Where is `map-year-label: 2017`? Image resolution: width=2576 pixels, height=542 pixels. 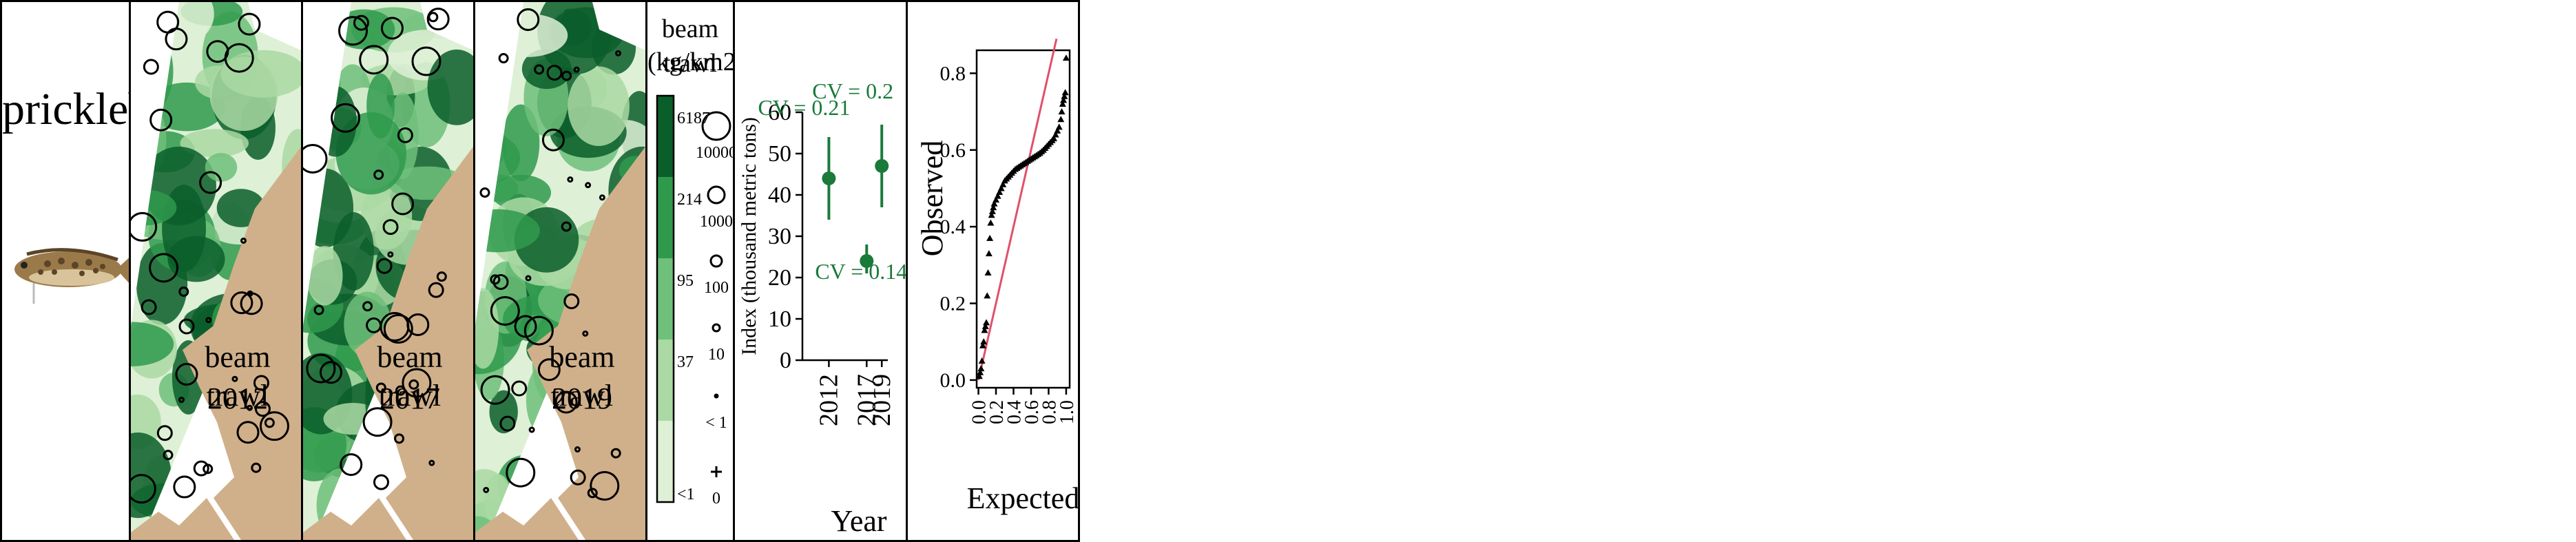
map-year-label: 2017 is located at coordinates (410, 398).